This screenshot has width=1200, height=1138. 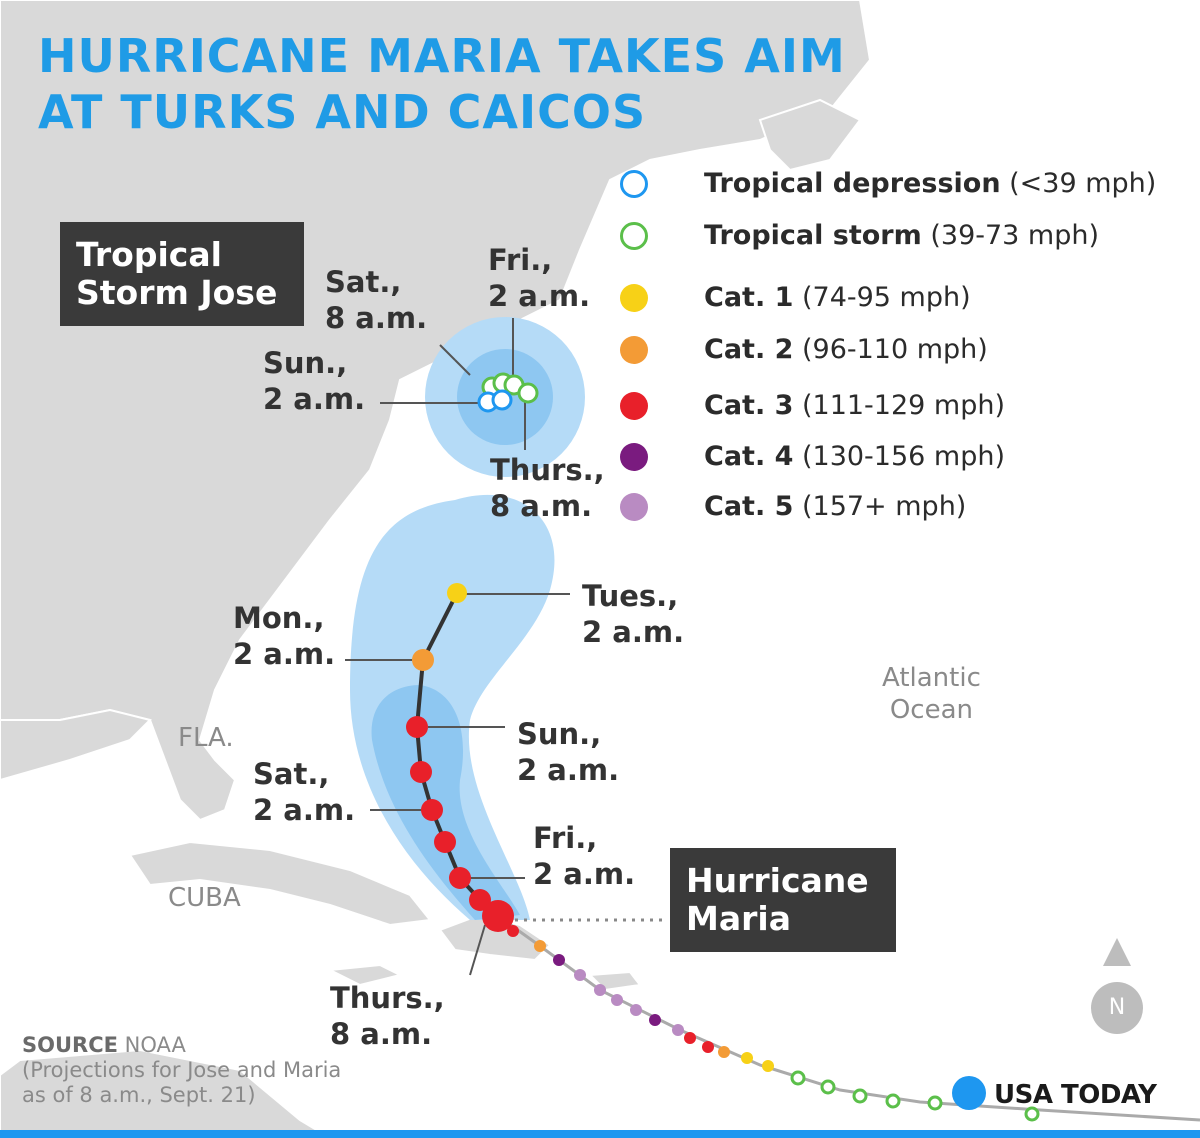 I want to click on legend-name: Tropical storm, so click(x=813, y=235).